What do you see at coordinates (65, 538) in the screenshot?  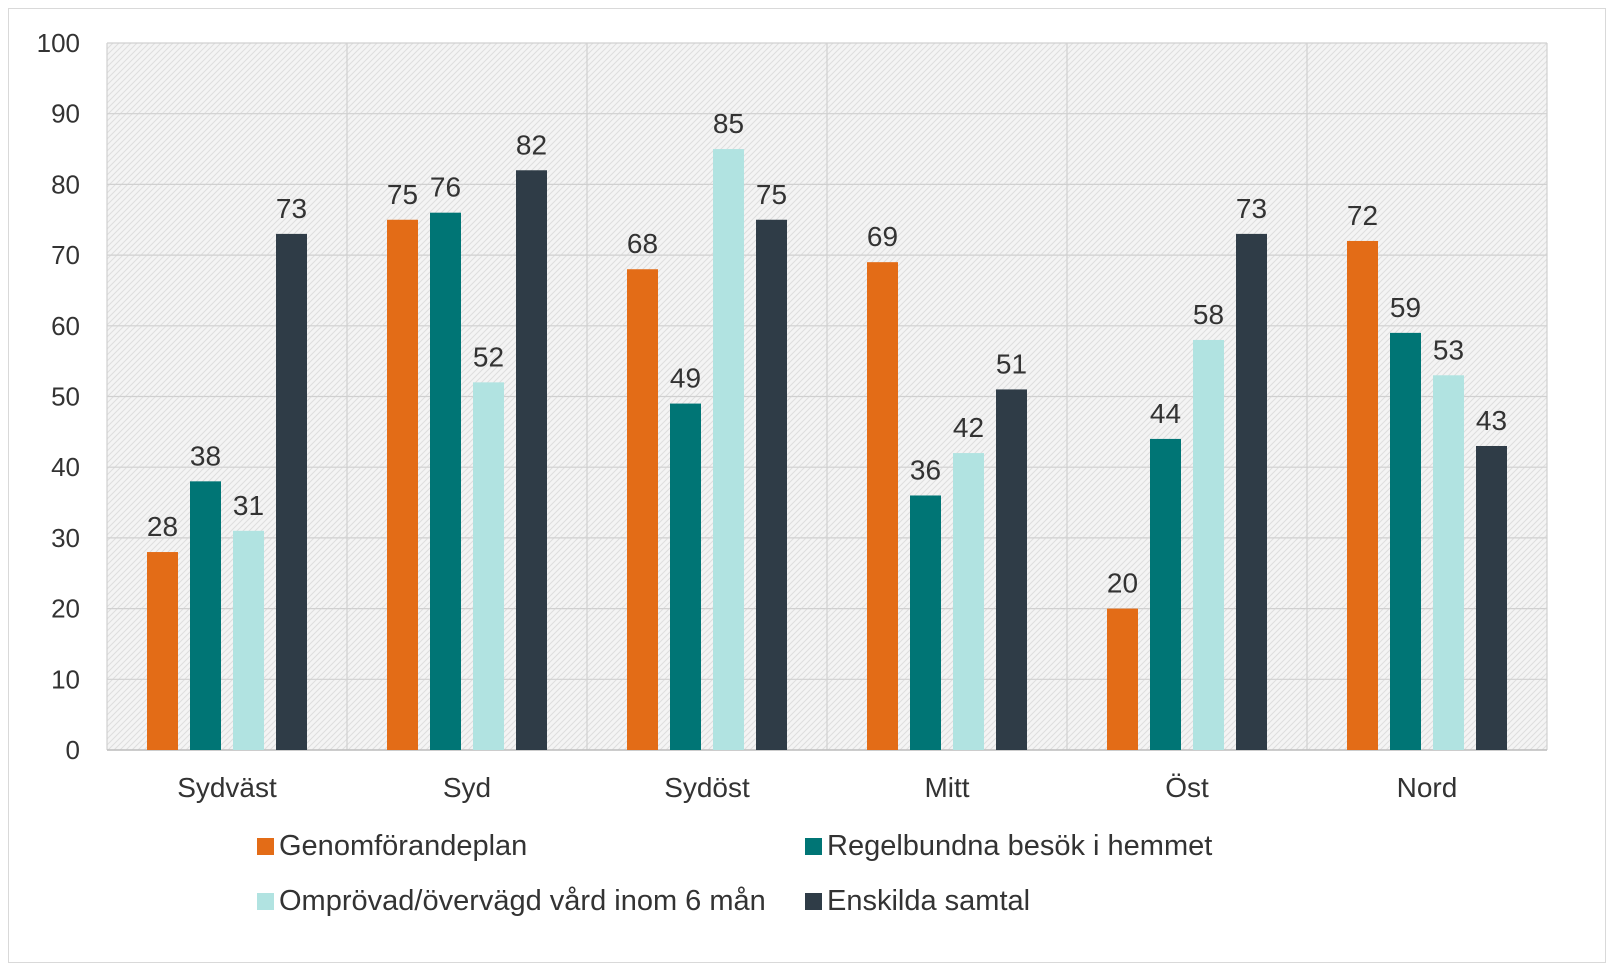 I see `y-tick-label: 30` at bounding box center [65, 538].